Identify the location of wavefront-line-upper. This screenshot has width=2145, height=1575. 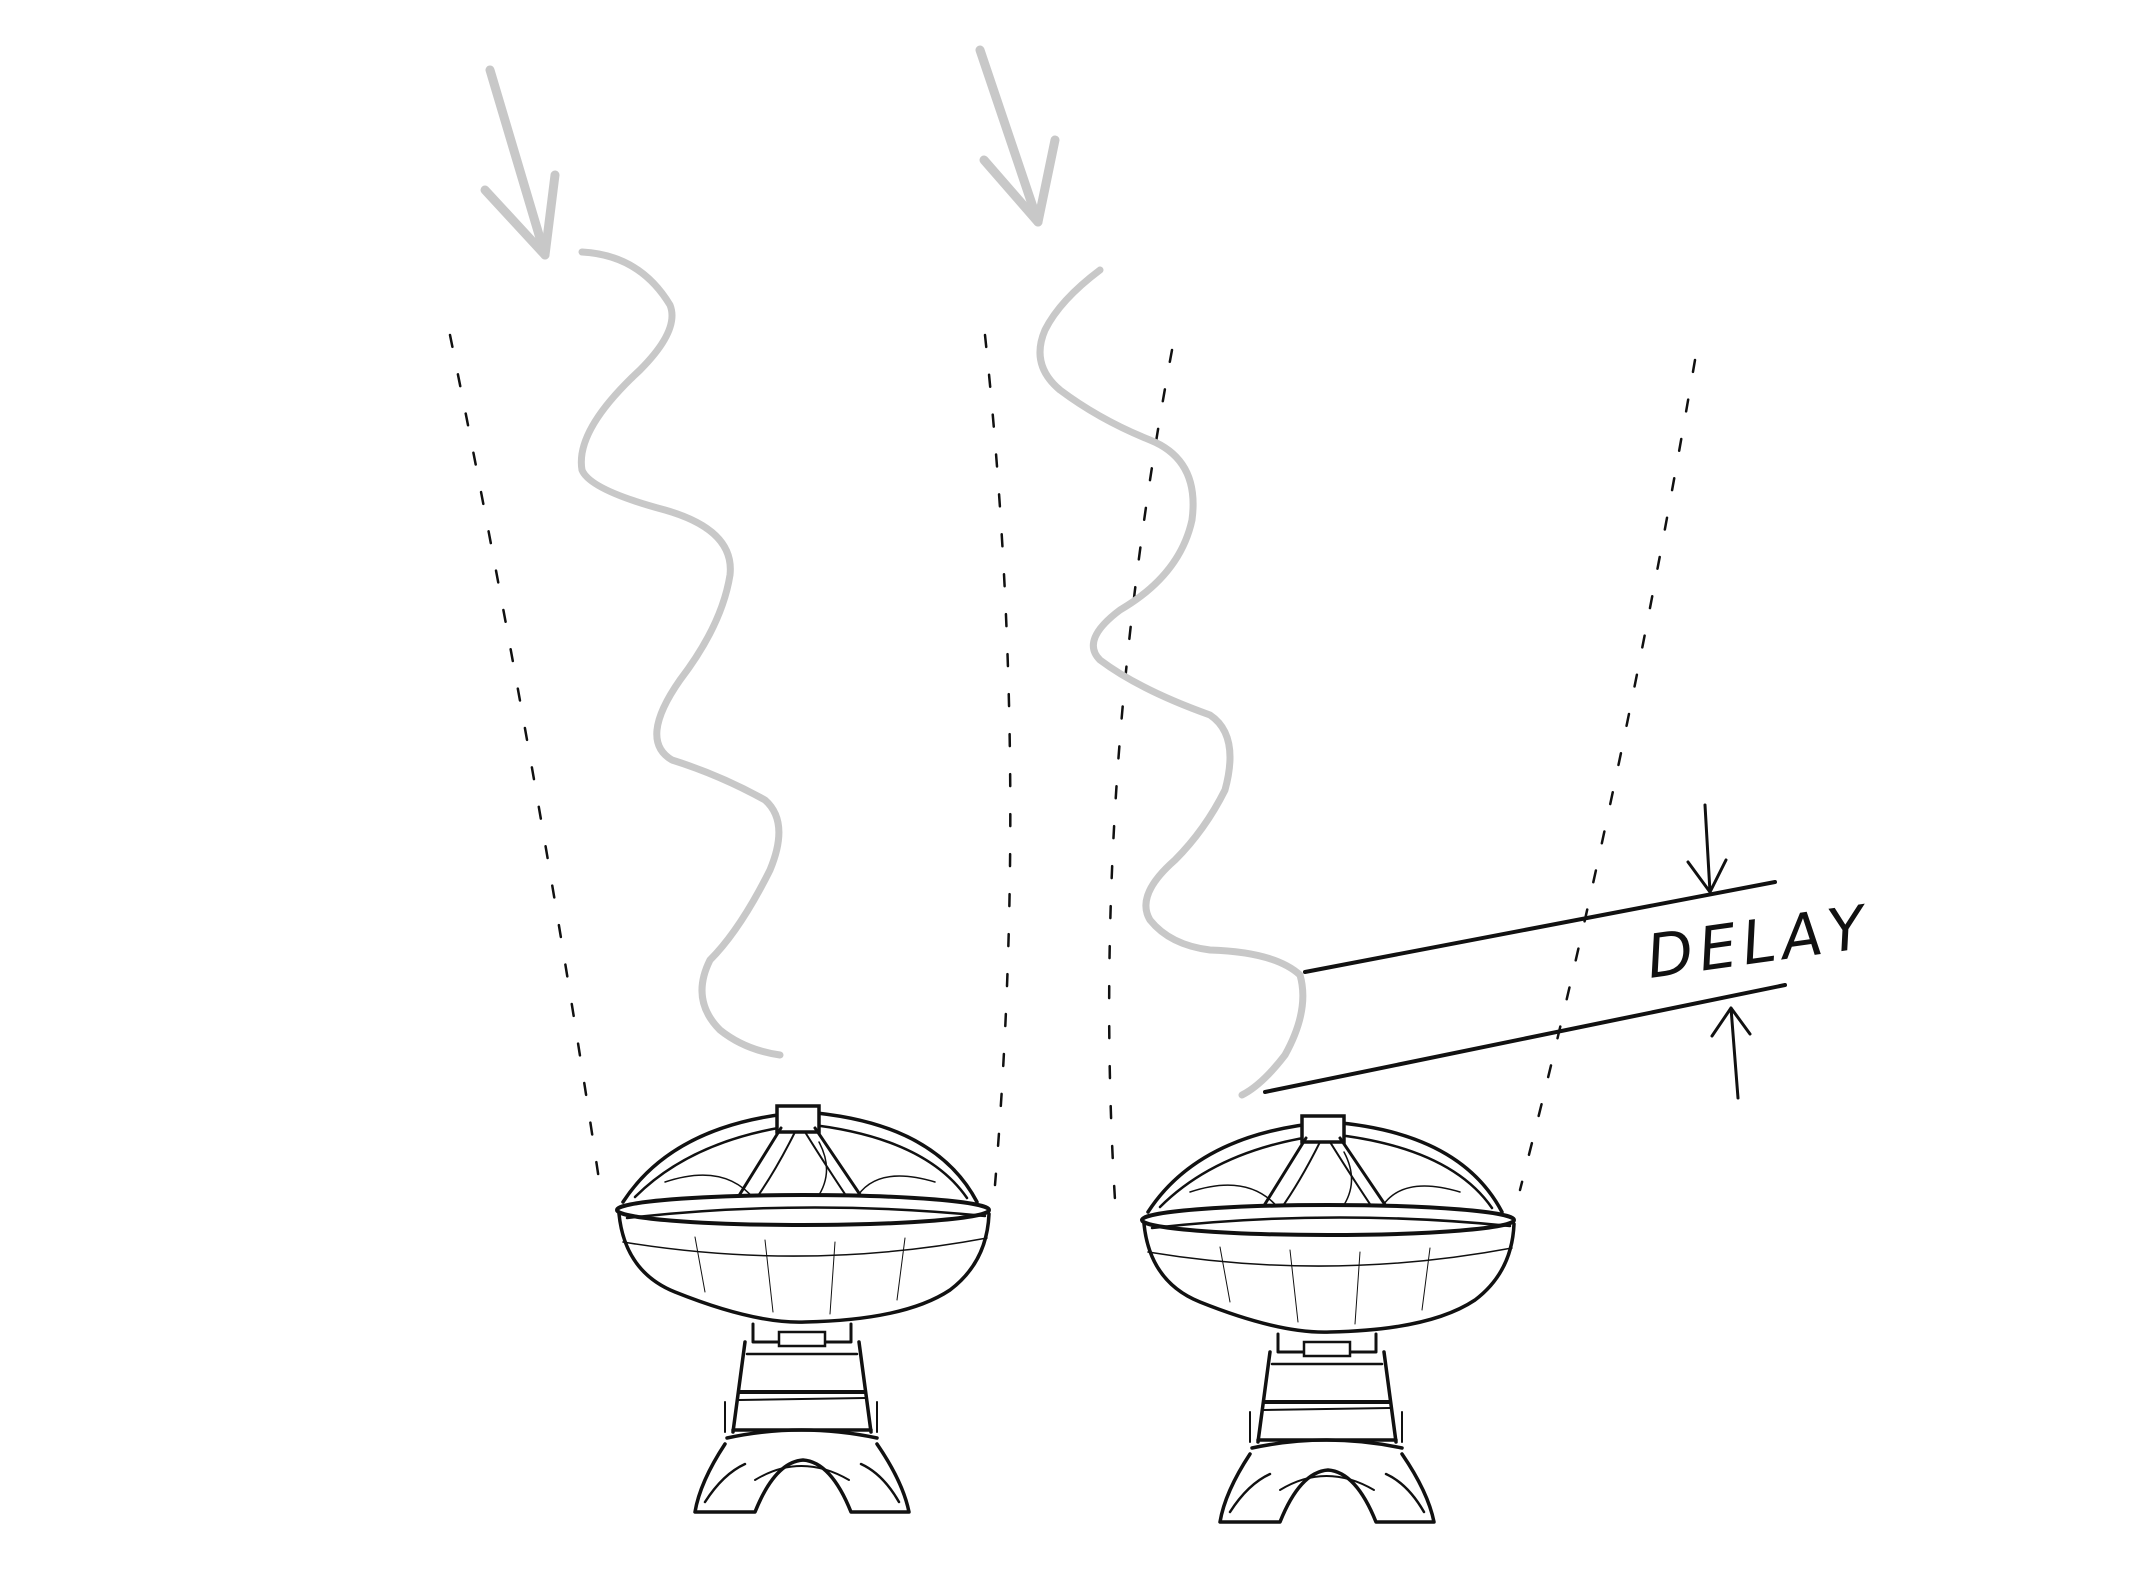
(1540, 927).